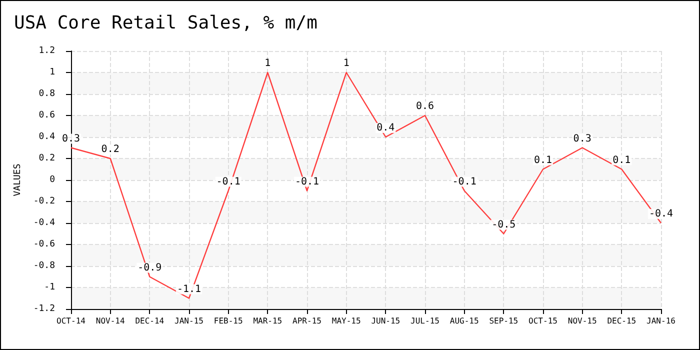 This screenshot has width=700, height=350. What do you see at coordinates (464, 321) in the screenshot?
I see `x-tick-label: AUG-15` at bounding box center [464, 321].